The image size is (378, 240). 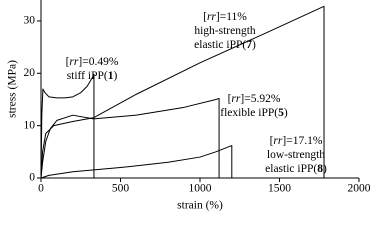 I want to click on annotation-text: 7, so click(x=249, y=45).